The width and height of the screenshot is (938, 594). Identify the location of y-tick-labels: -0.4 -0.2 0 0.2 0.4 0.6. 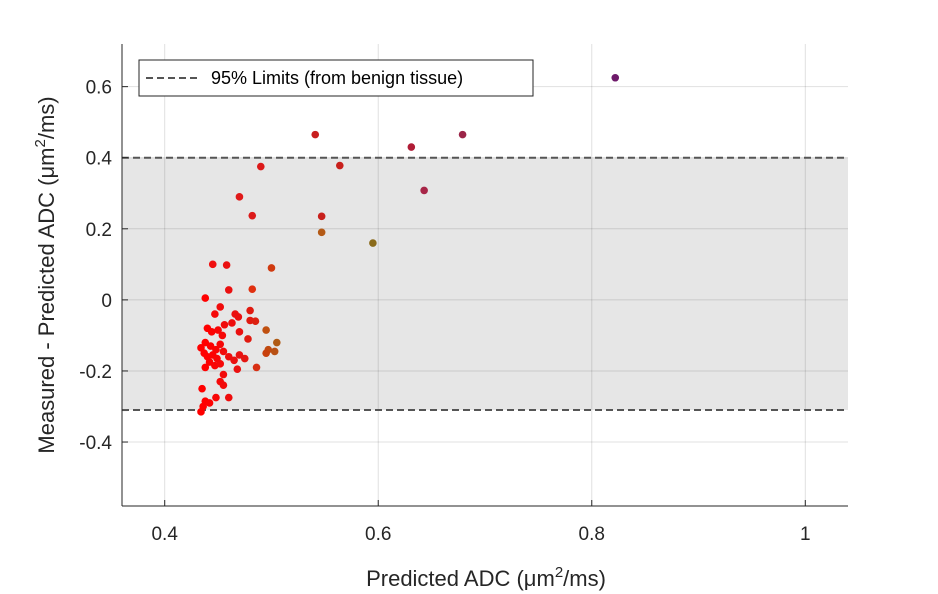
(95, 266).